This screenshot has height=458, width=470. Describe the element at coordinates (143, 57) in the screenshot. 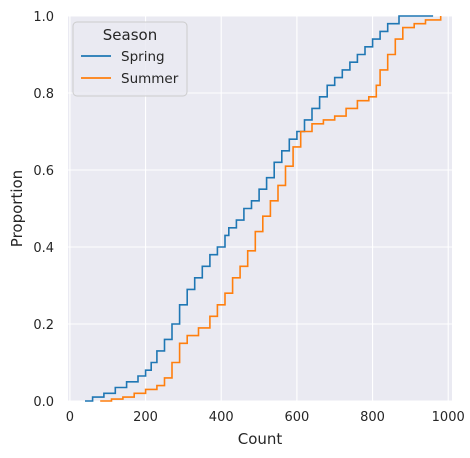

I see `legend-label-spring: Spring` at that location.